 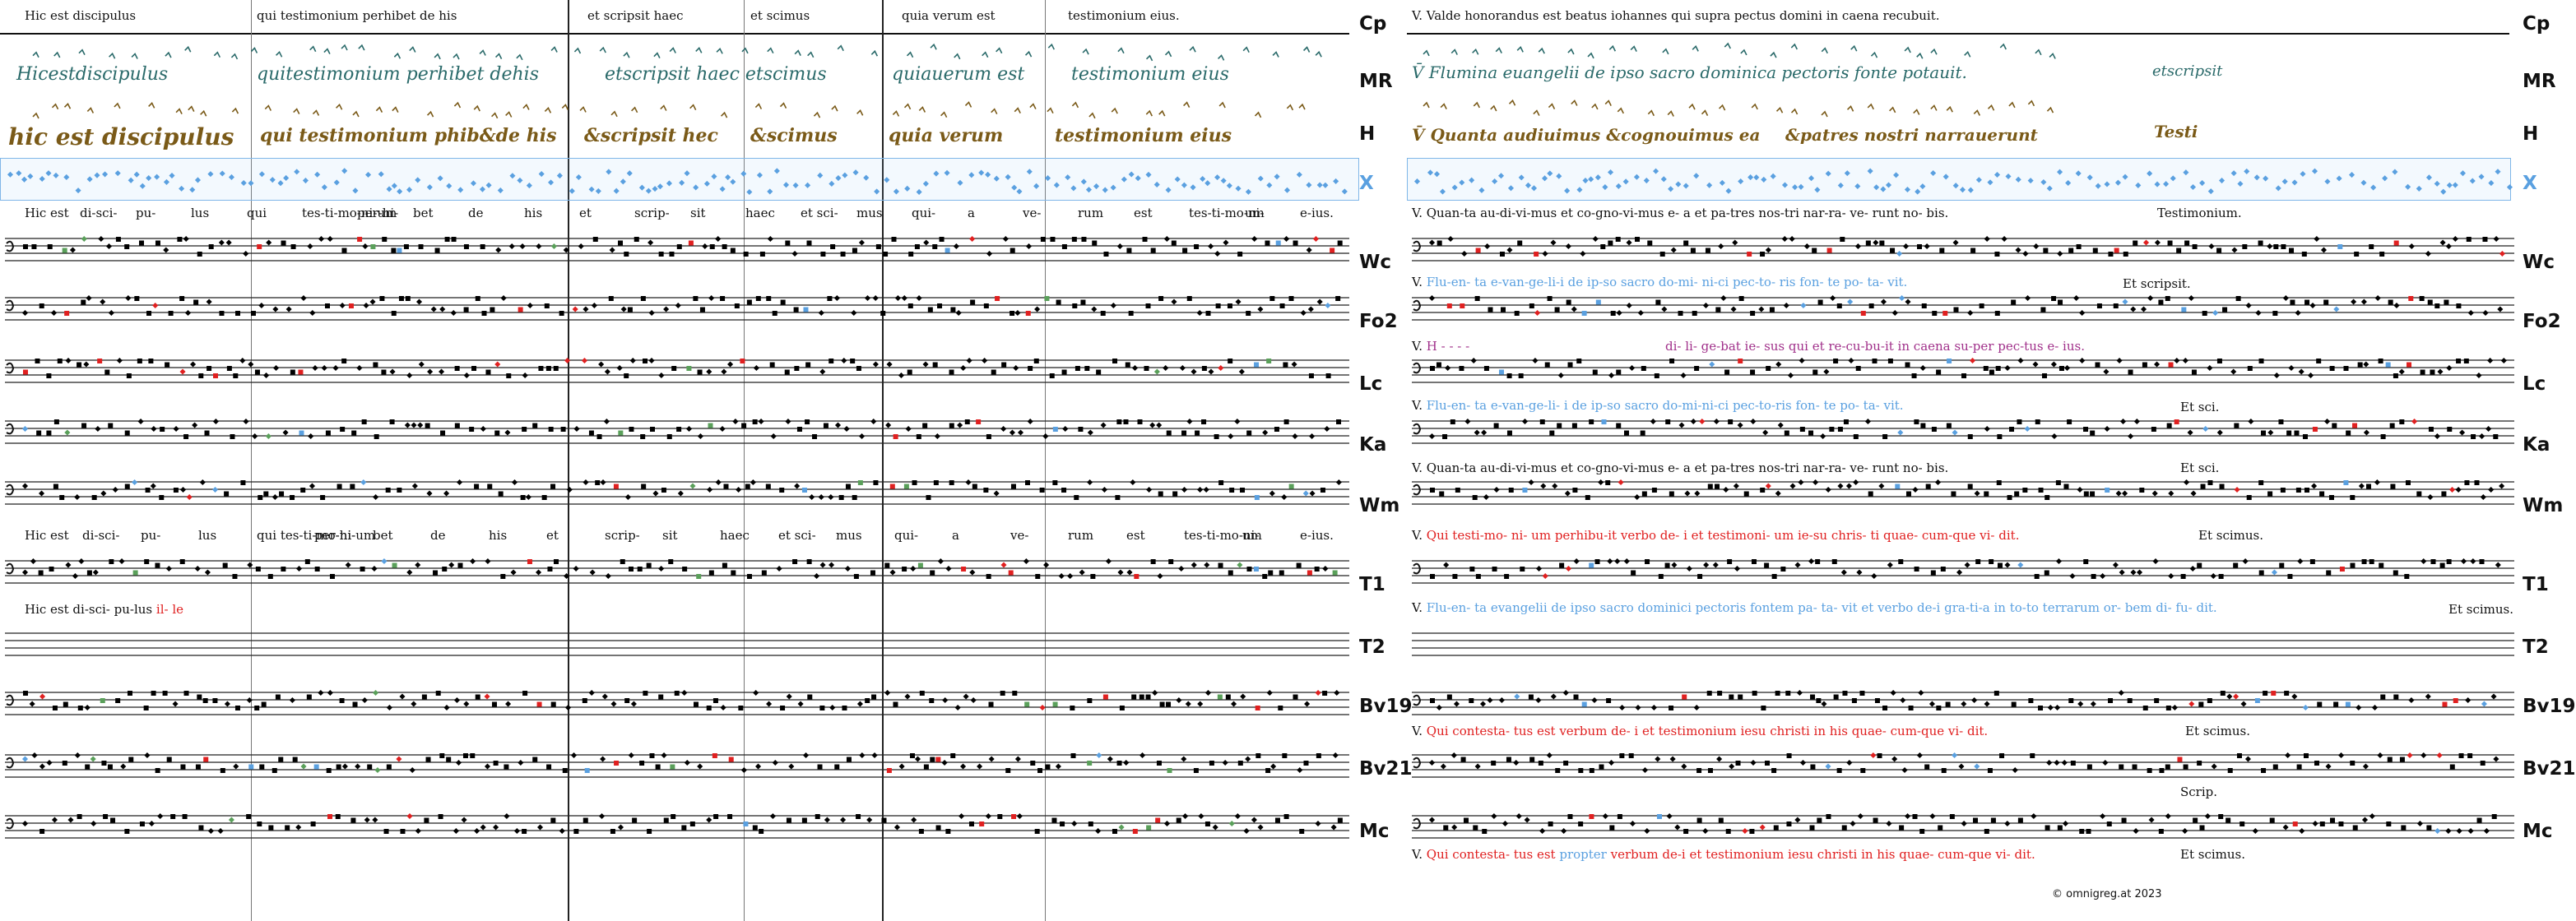 What do you see at coordinates (1227, 213) in the screenshot?
I see `lyric-syllable: tes-ti-mo-ni-` at bounding box center [1227, 213].